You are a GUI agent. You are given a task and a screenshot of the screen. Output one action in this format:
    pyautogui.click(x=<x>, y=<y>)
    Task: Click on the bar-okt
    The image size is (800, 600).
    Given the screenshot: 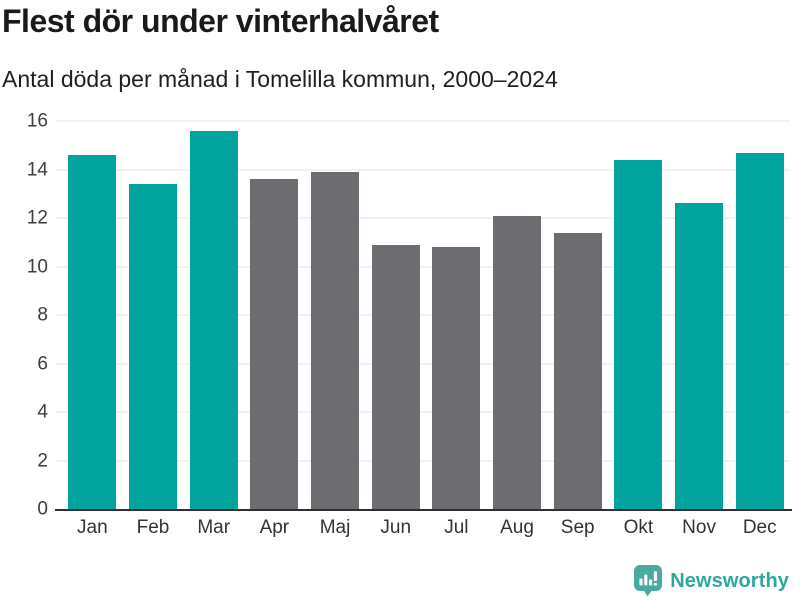 What is the action you would take?
    pyautogui.click(x=638, y=334)
    